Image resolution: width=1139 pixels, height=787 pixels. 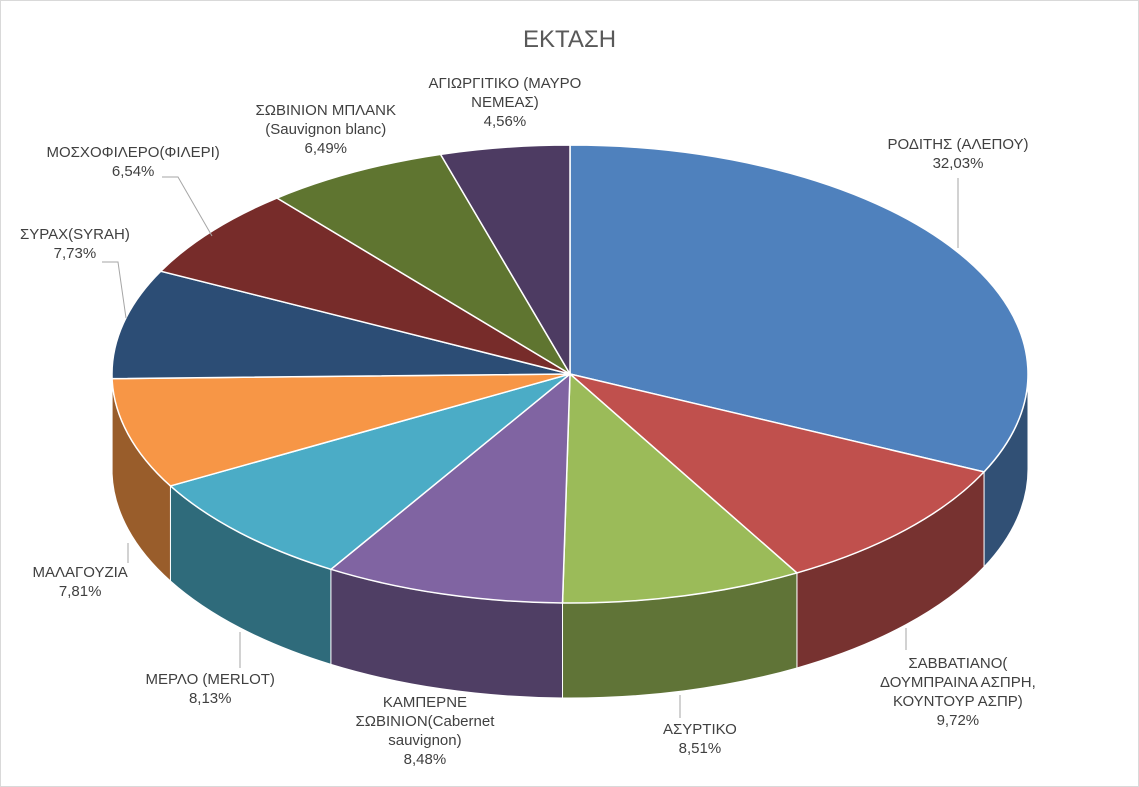 What do you see at coordinates (75, 234) in the screenshot?
I see `data-label-category: ΣΥΡΑΧ(SYRAH)` at bounding box center [75, 234].